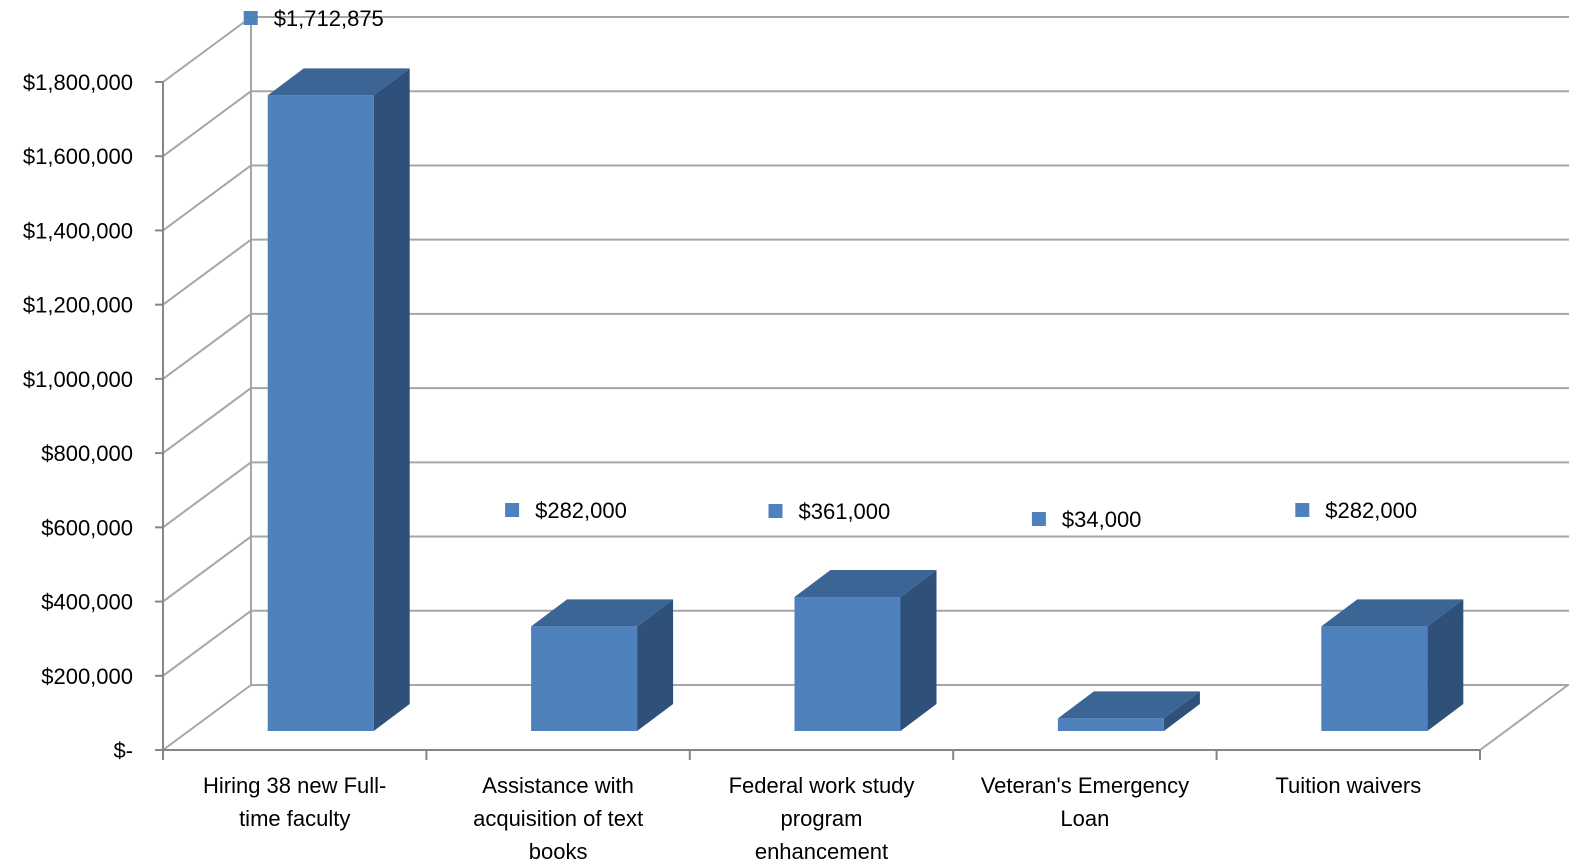 Image resolution: width=1569 pixels, height=864 pixels. Describe the element at coordinates (123, 750) in the screenshot. I see `y-tick-label: $-` at that location.